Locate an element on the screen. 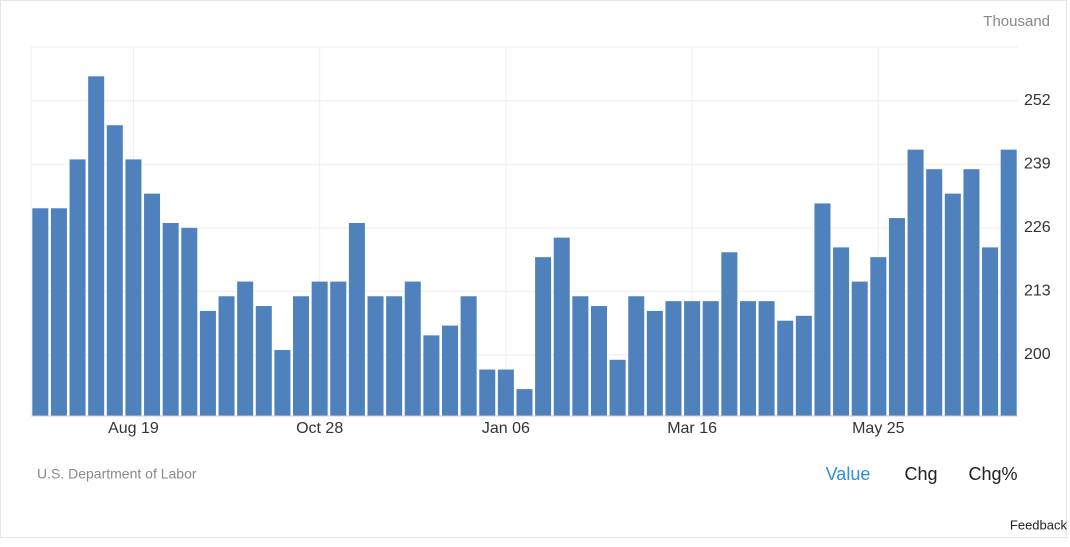 Image resolution: width=1070 pixels, height=547 pixels. y-tick-label: 252 is located at coordinates (1037, 100).